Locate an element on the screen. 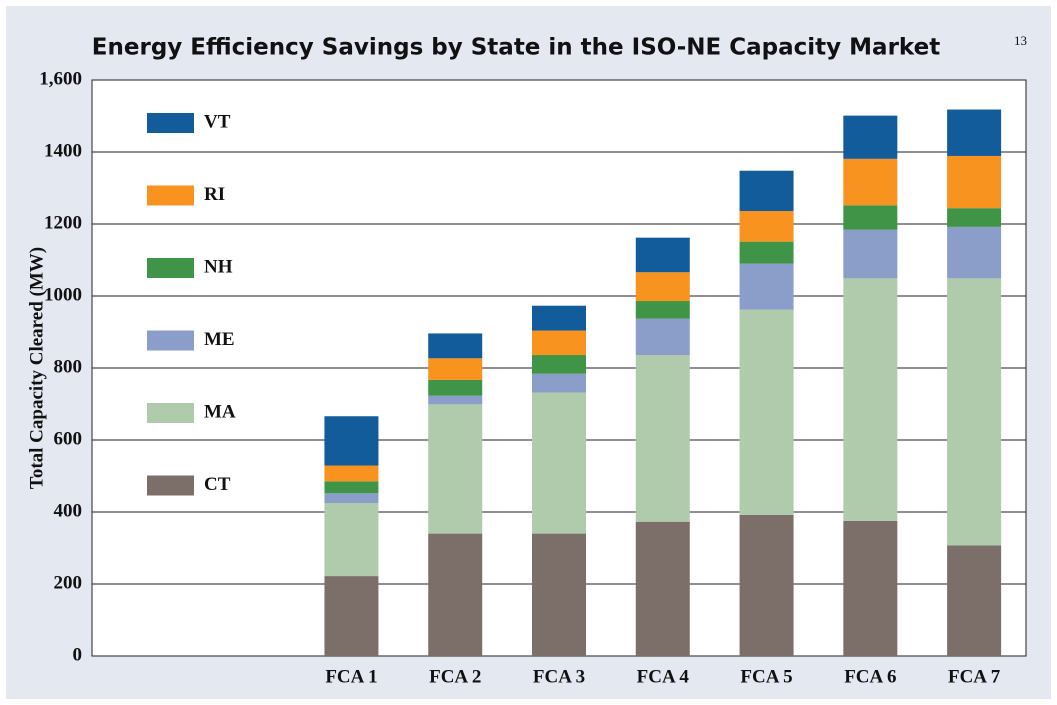 This screenshot has height=705, width=1057. y-tick-label: 0 is located at coordinates (78, 654).